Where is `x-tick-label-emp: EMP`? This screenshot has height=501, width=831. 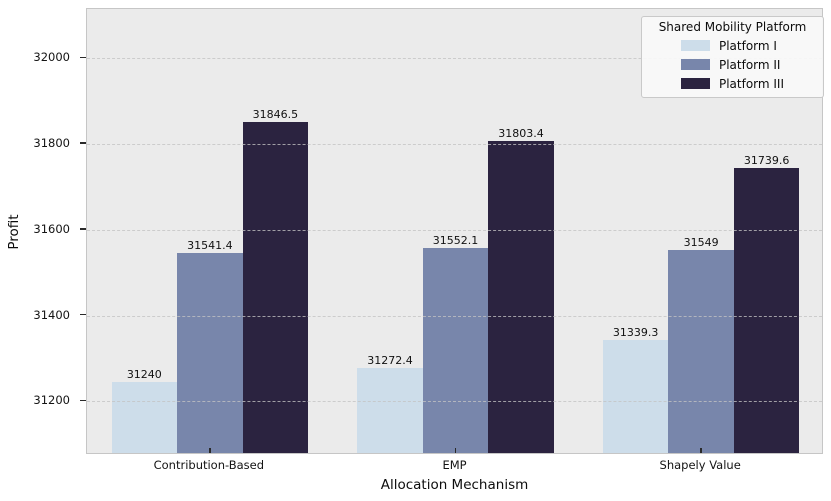 x-tick-label-emp: EMP is located at coordinates (454, 465).